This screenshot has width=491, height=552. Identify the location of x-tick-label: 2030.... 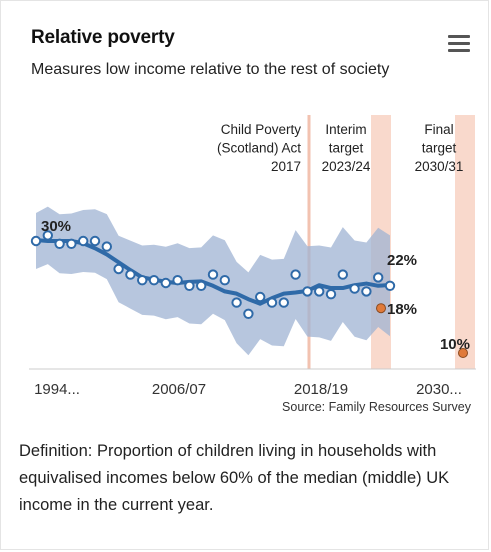
(439, 389).